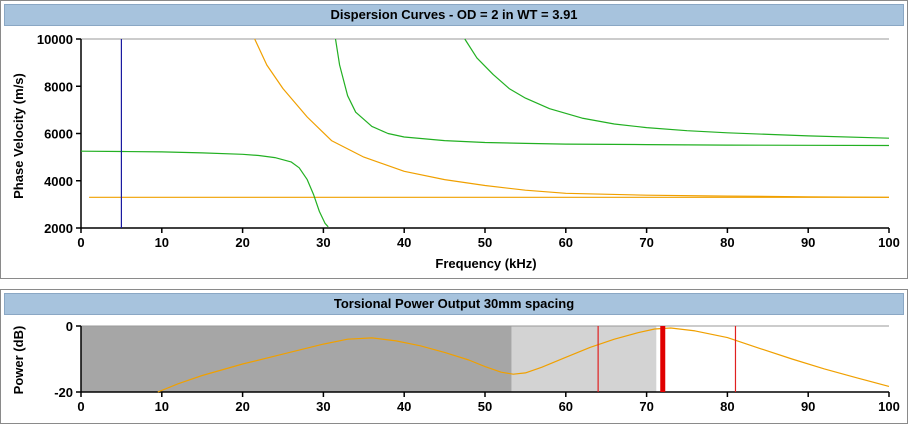 The image size is (910, 424). What do you see at coordinates (69, 326) in the screenshot?
I see `y-tick-label: 0` at bounding box center [69, 326].